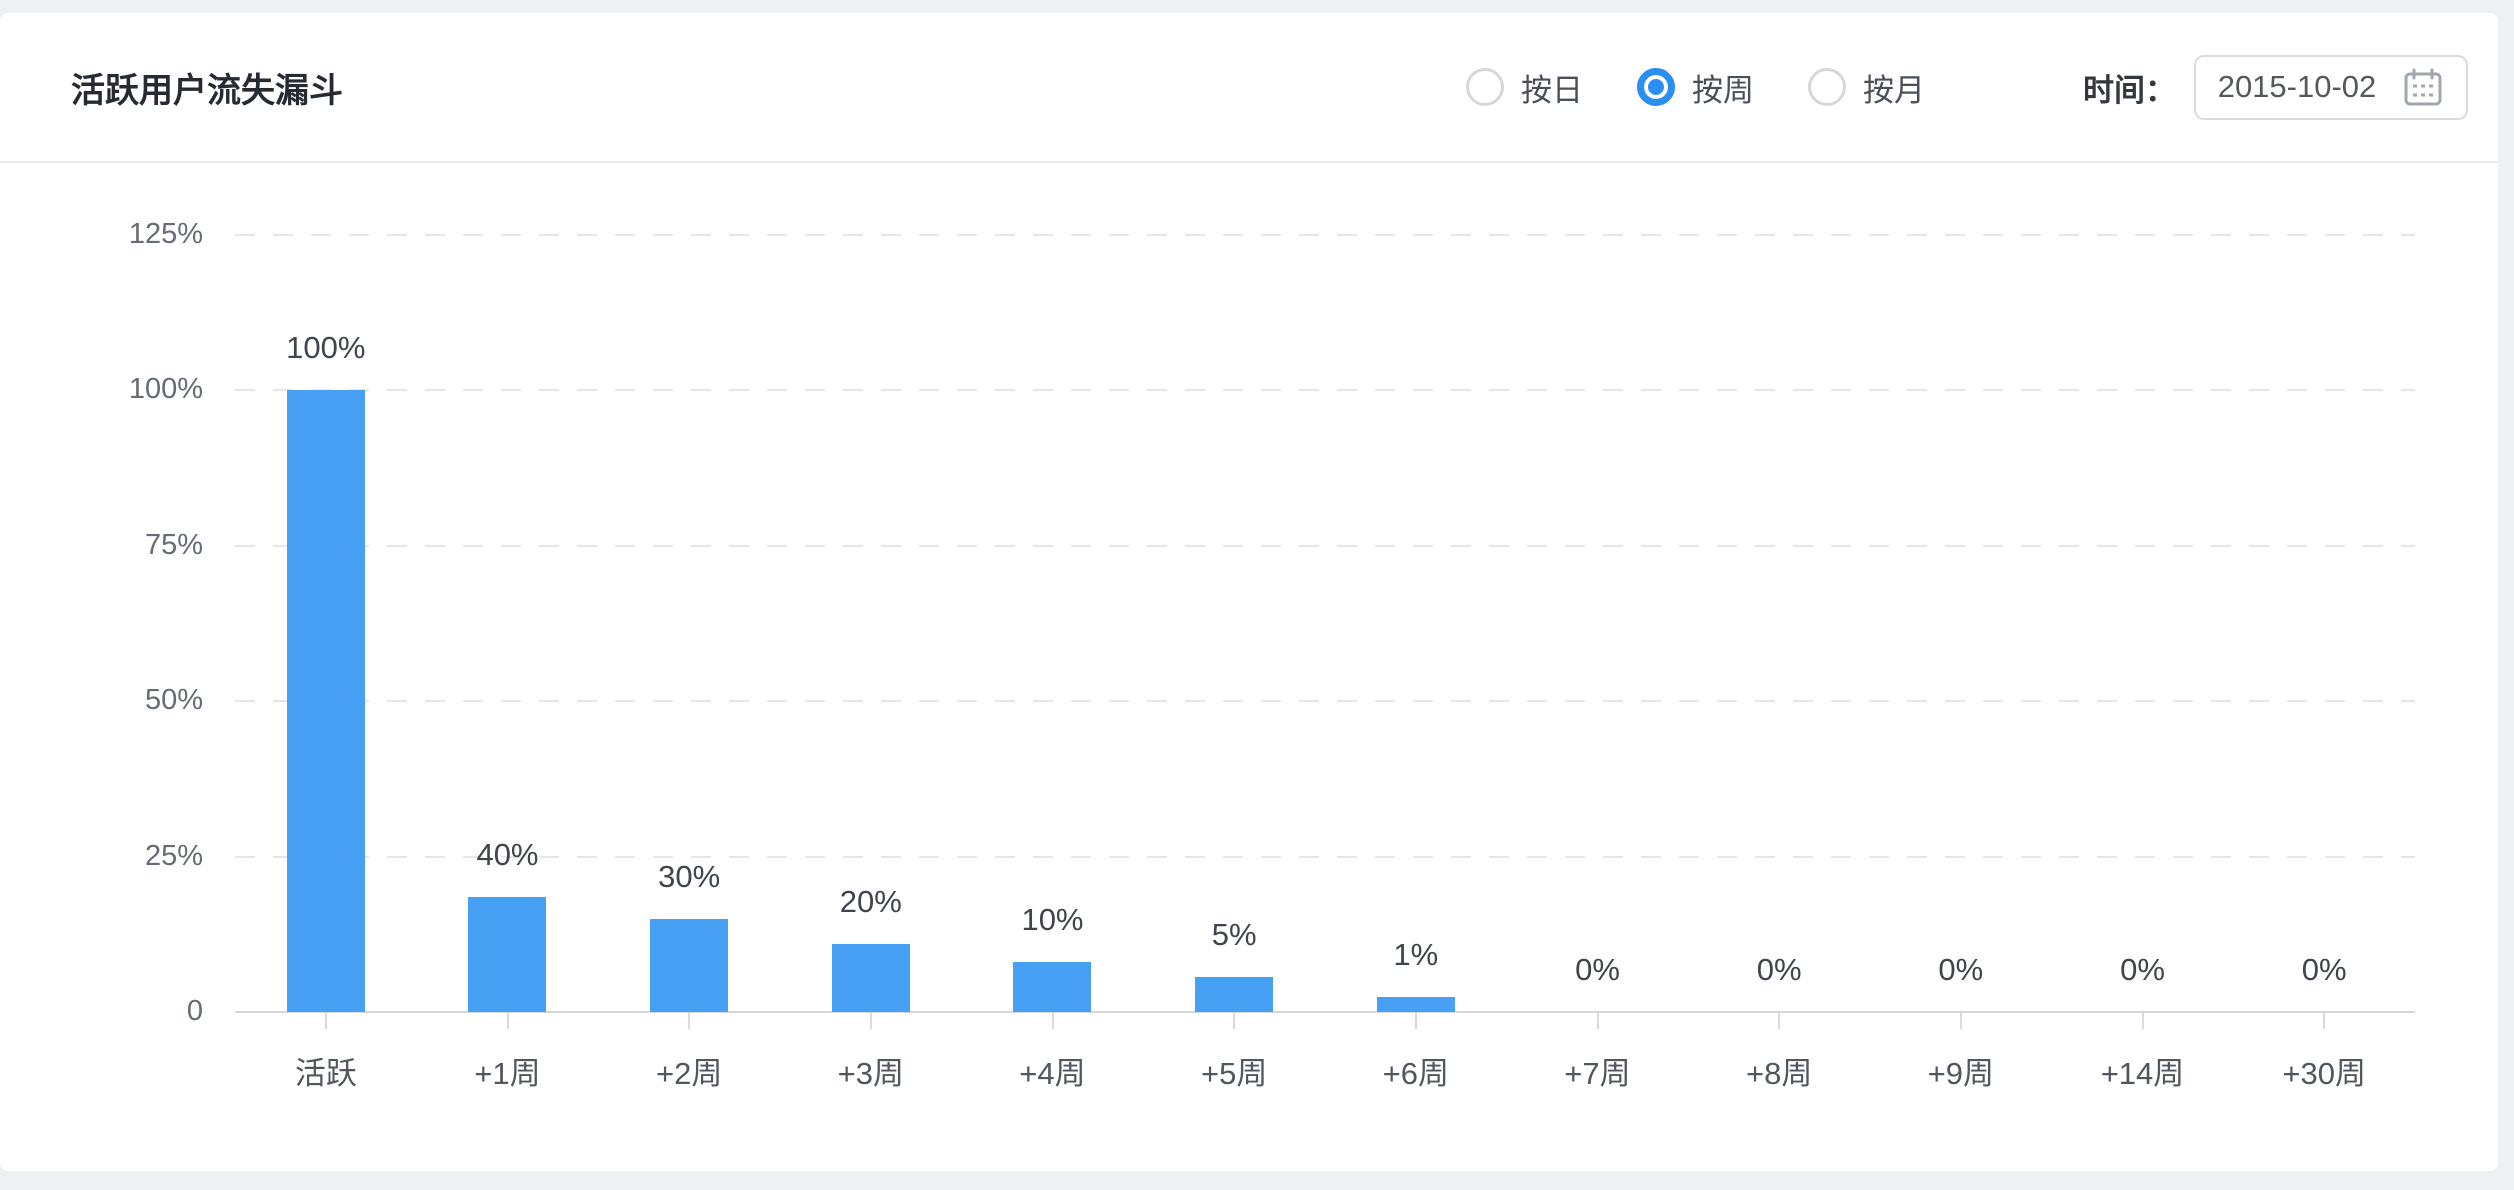 This screenshot has width=2514, height=1190. Describe the element at coordinates (1961, 627) in the screenshot. I see `bar-column: 0% +9周` at that location.